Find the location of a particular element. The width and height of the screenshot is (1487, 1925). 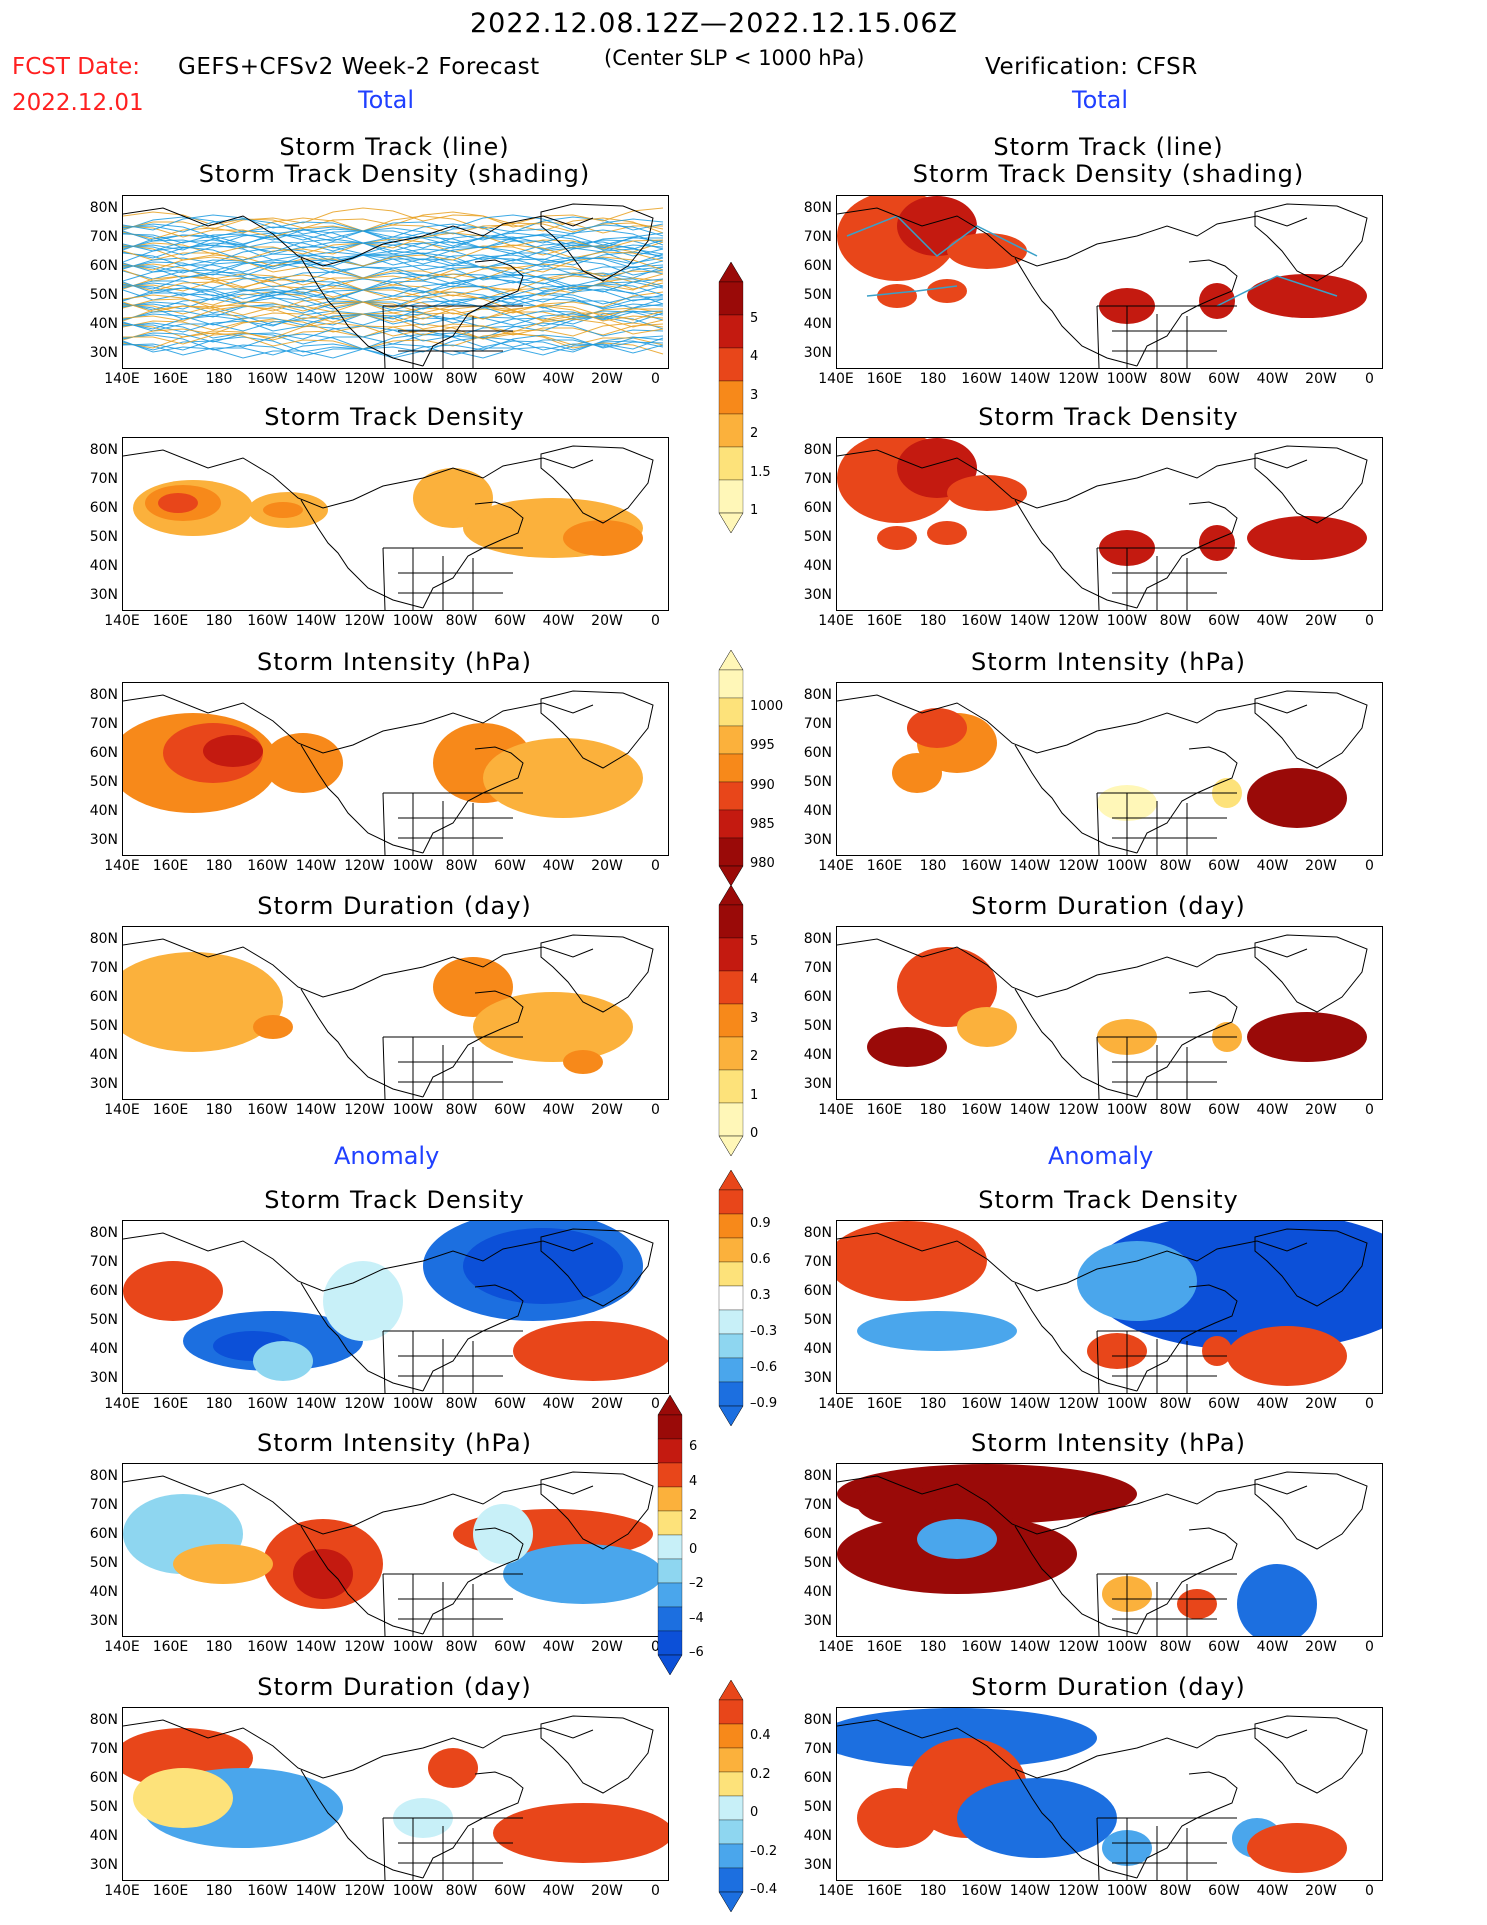

colorbar-label: 2 is located at coordinates (693, 1515).